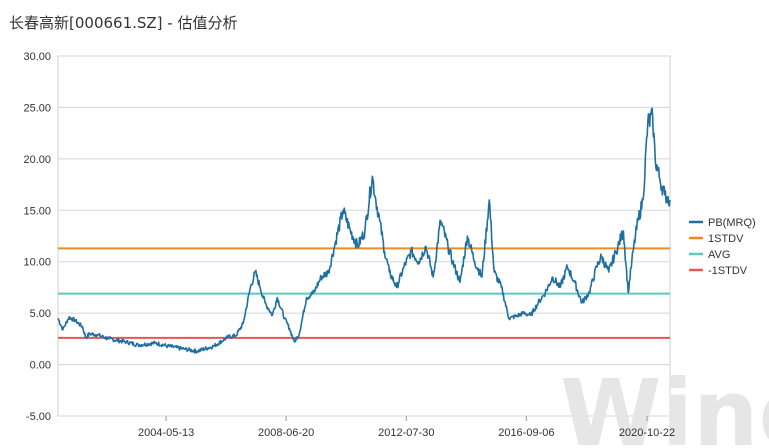 The image size is (769, 448). What do you see at coordinates (526, 433) in the screenshot?
I see `x-tick-label: 2016-09-06` at bounding box center [526, 433].